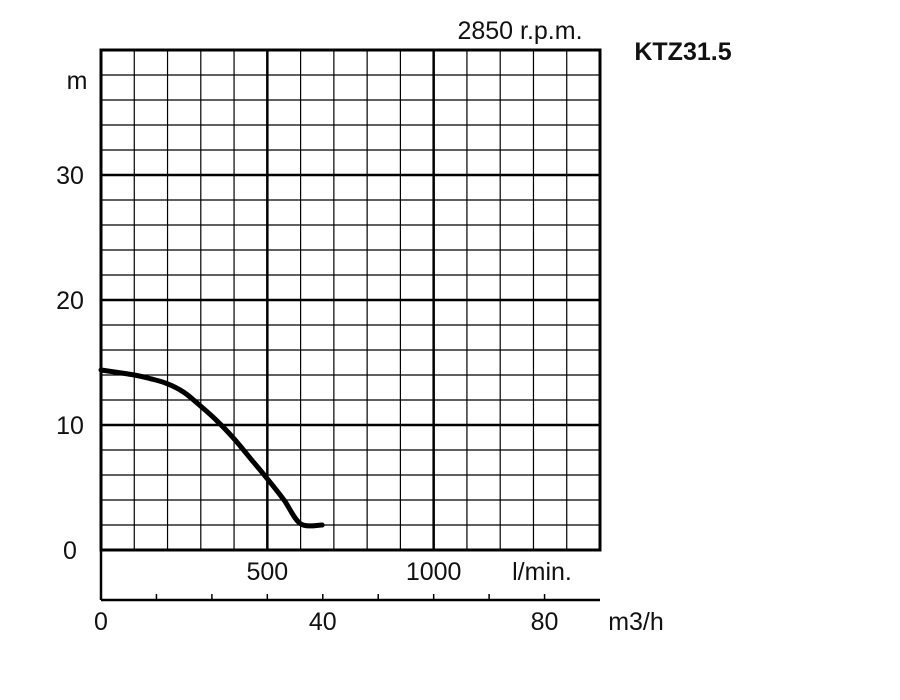 This screenshot has width=900, height=700. I want to click on lmin-tick-label: 500, so click(267, 572).